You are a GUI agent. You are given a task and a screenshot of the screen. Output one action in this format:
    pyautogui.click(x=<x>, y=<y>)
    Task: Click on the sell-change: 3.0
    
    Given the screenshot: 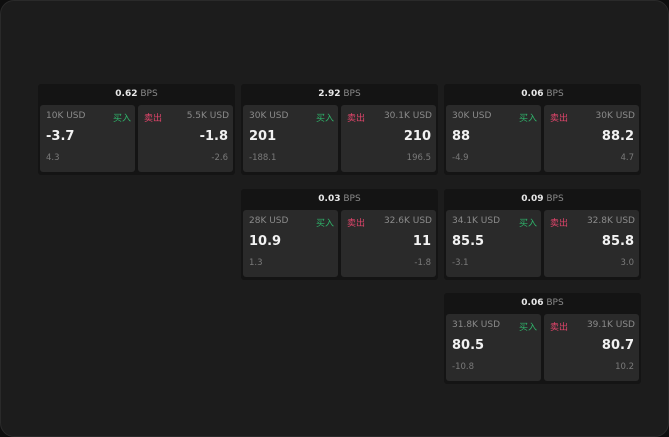 What is the action you would take?
    pyautogui.click(x=627, y=263)
    